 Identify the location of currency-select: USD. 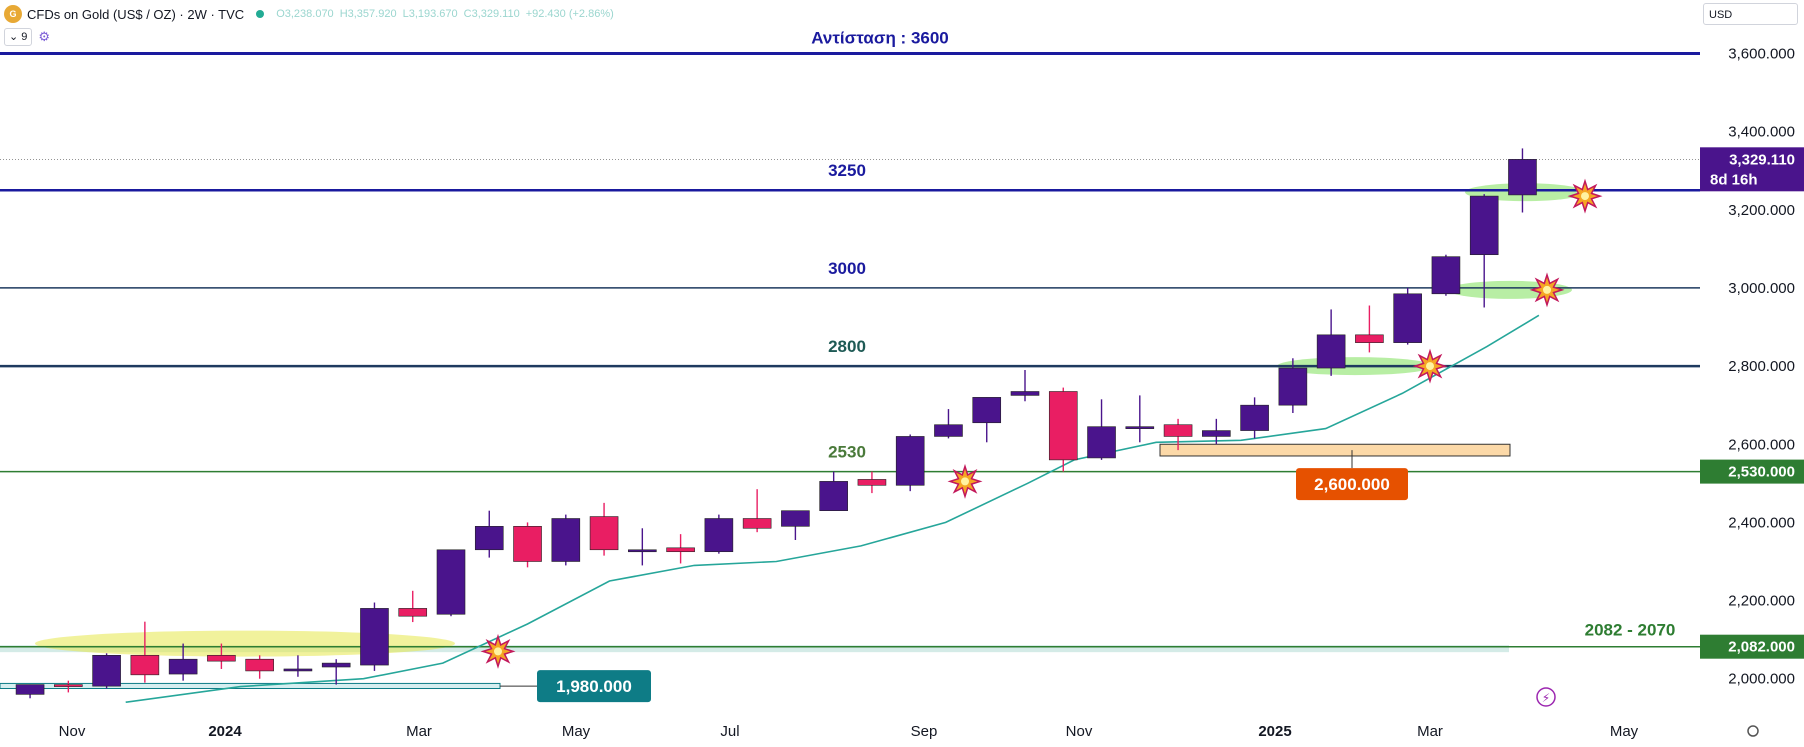
(1750, 14).